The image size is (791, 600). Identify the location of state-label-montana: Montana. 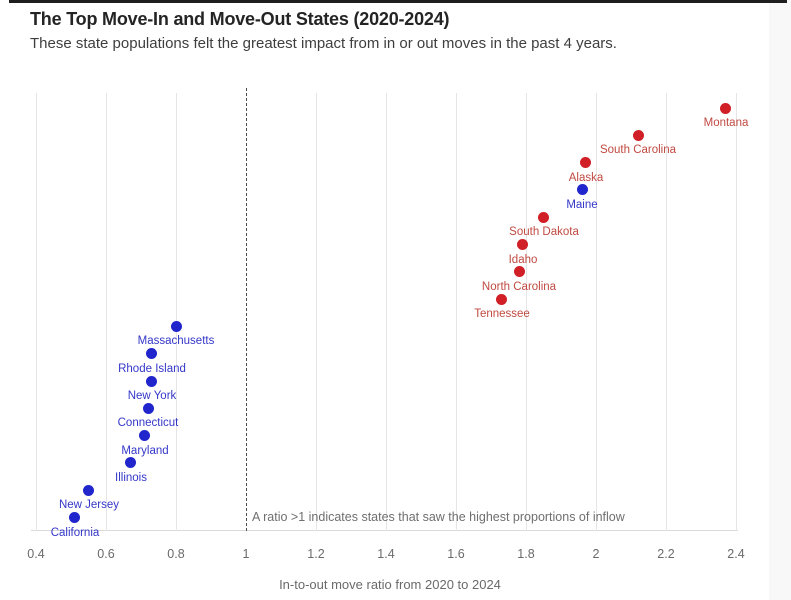
(726, 123).